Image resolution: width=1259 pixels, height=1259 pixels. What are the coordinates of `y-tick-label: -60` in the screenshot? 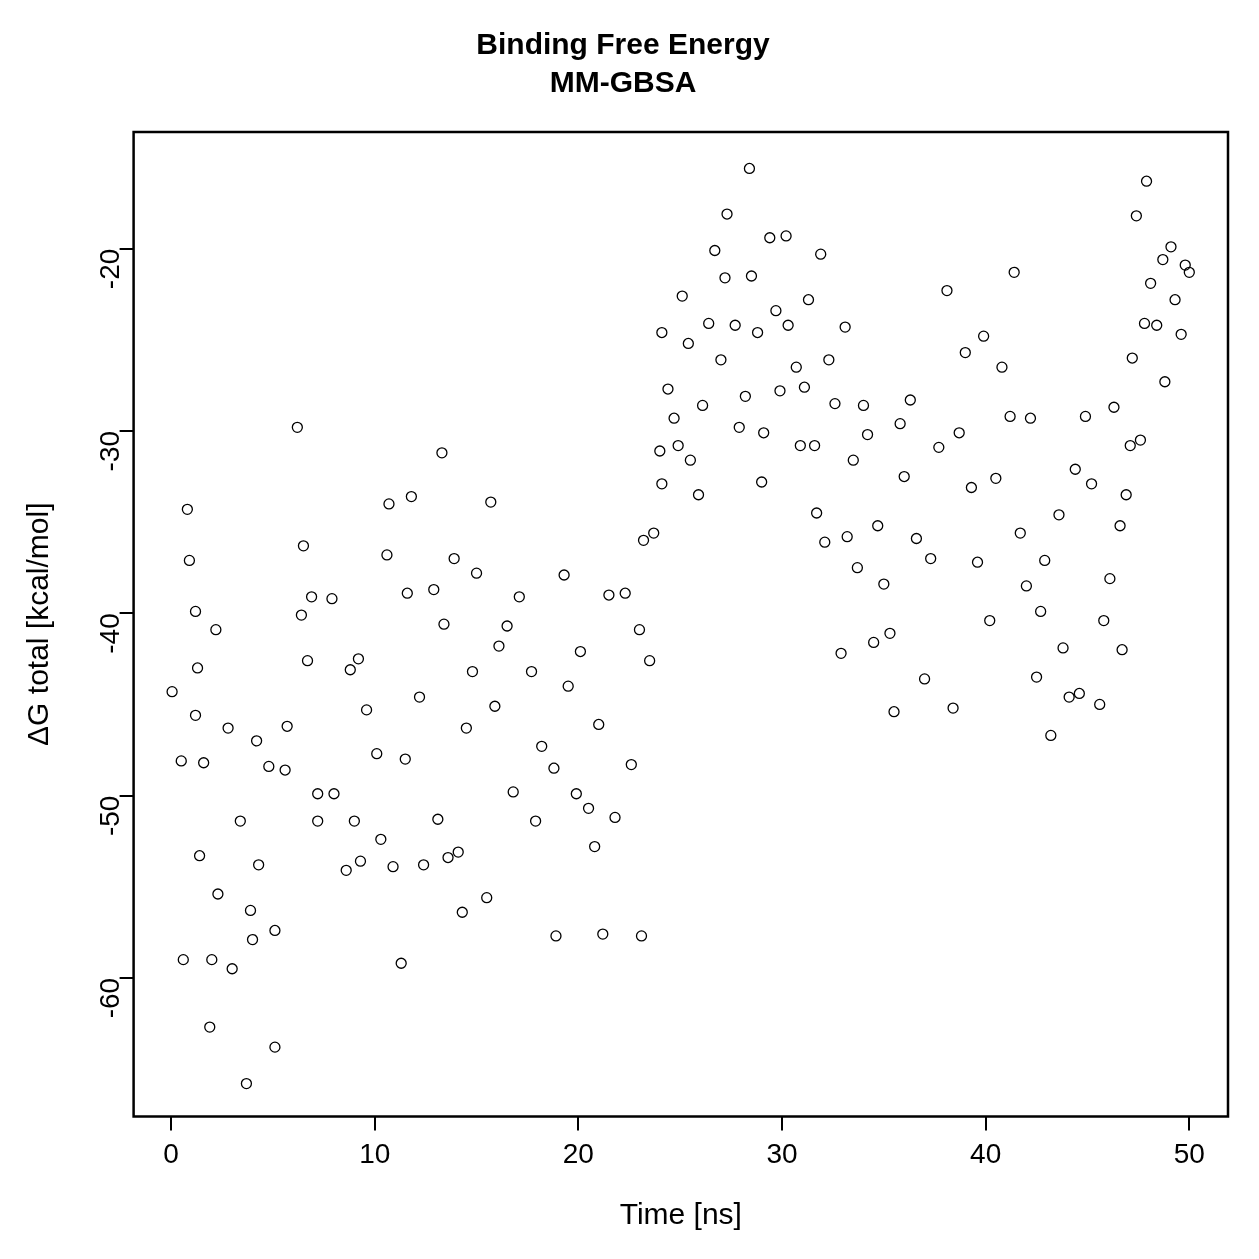 It's located at (110, 998).